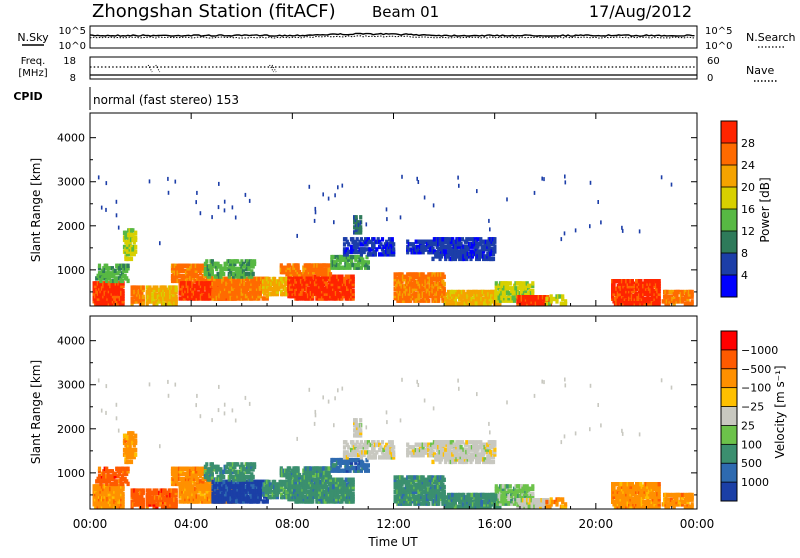 This screenshot has height=558, width=800. What do you see at coordinates (748, 231) in the screenshot?
I see `colorbar-tick-label: 12` at bounding box center [748, 231].